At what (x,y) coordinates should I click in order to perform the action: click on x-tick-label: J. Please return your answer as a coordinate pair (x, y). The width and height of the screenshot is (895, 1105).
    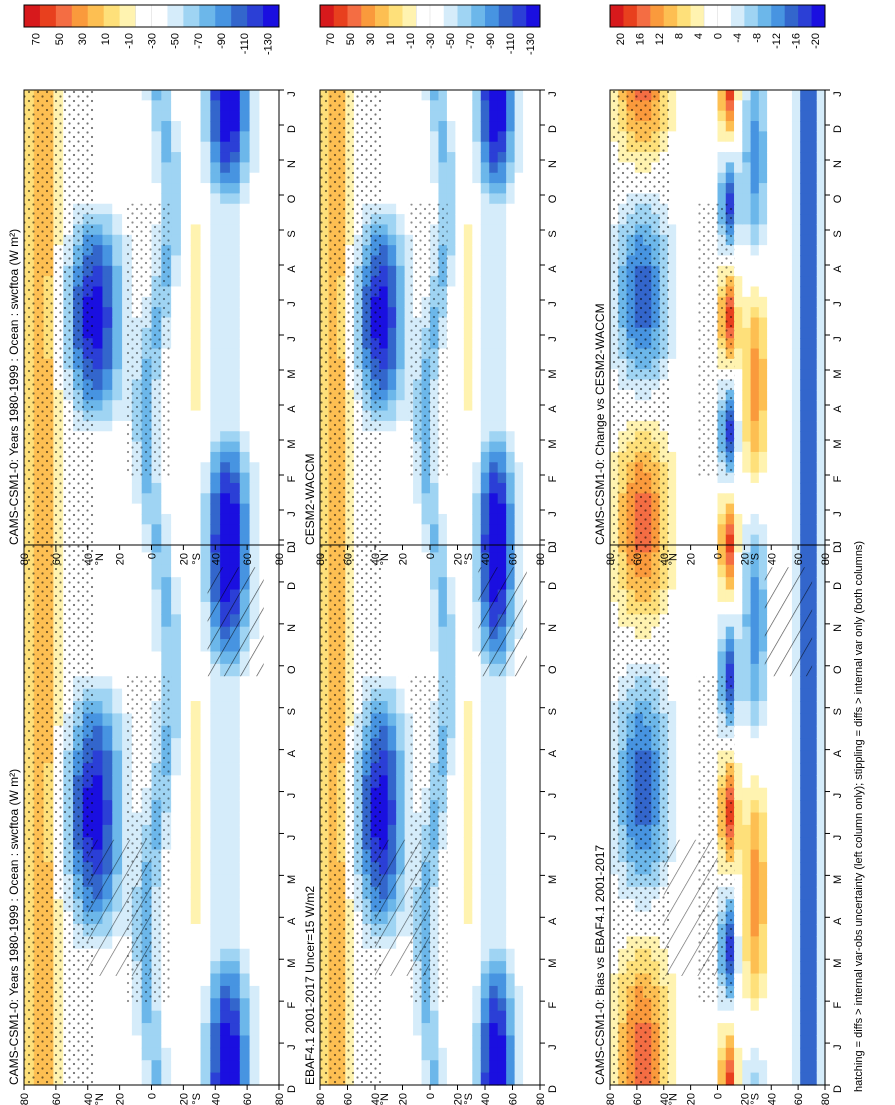
    Looking at the image, I should click on (292, 1047).